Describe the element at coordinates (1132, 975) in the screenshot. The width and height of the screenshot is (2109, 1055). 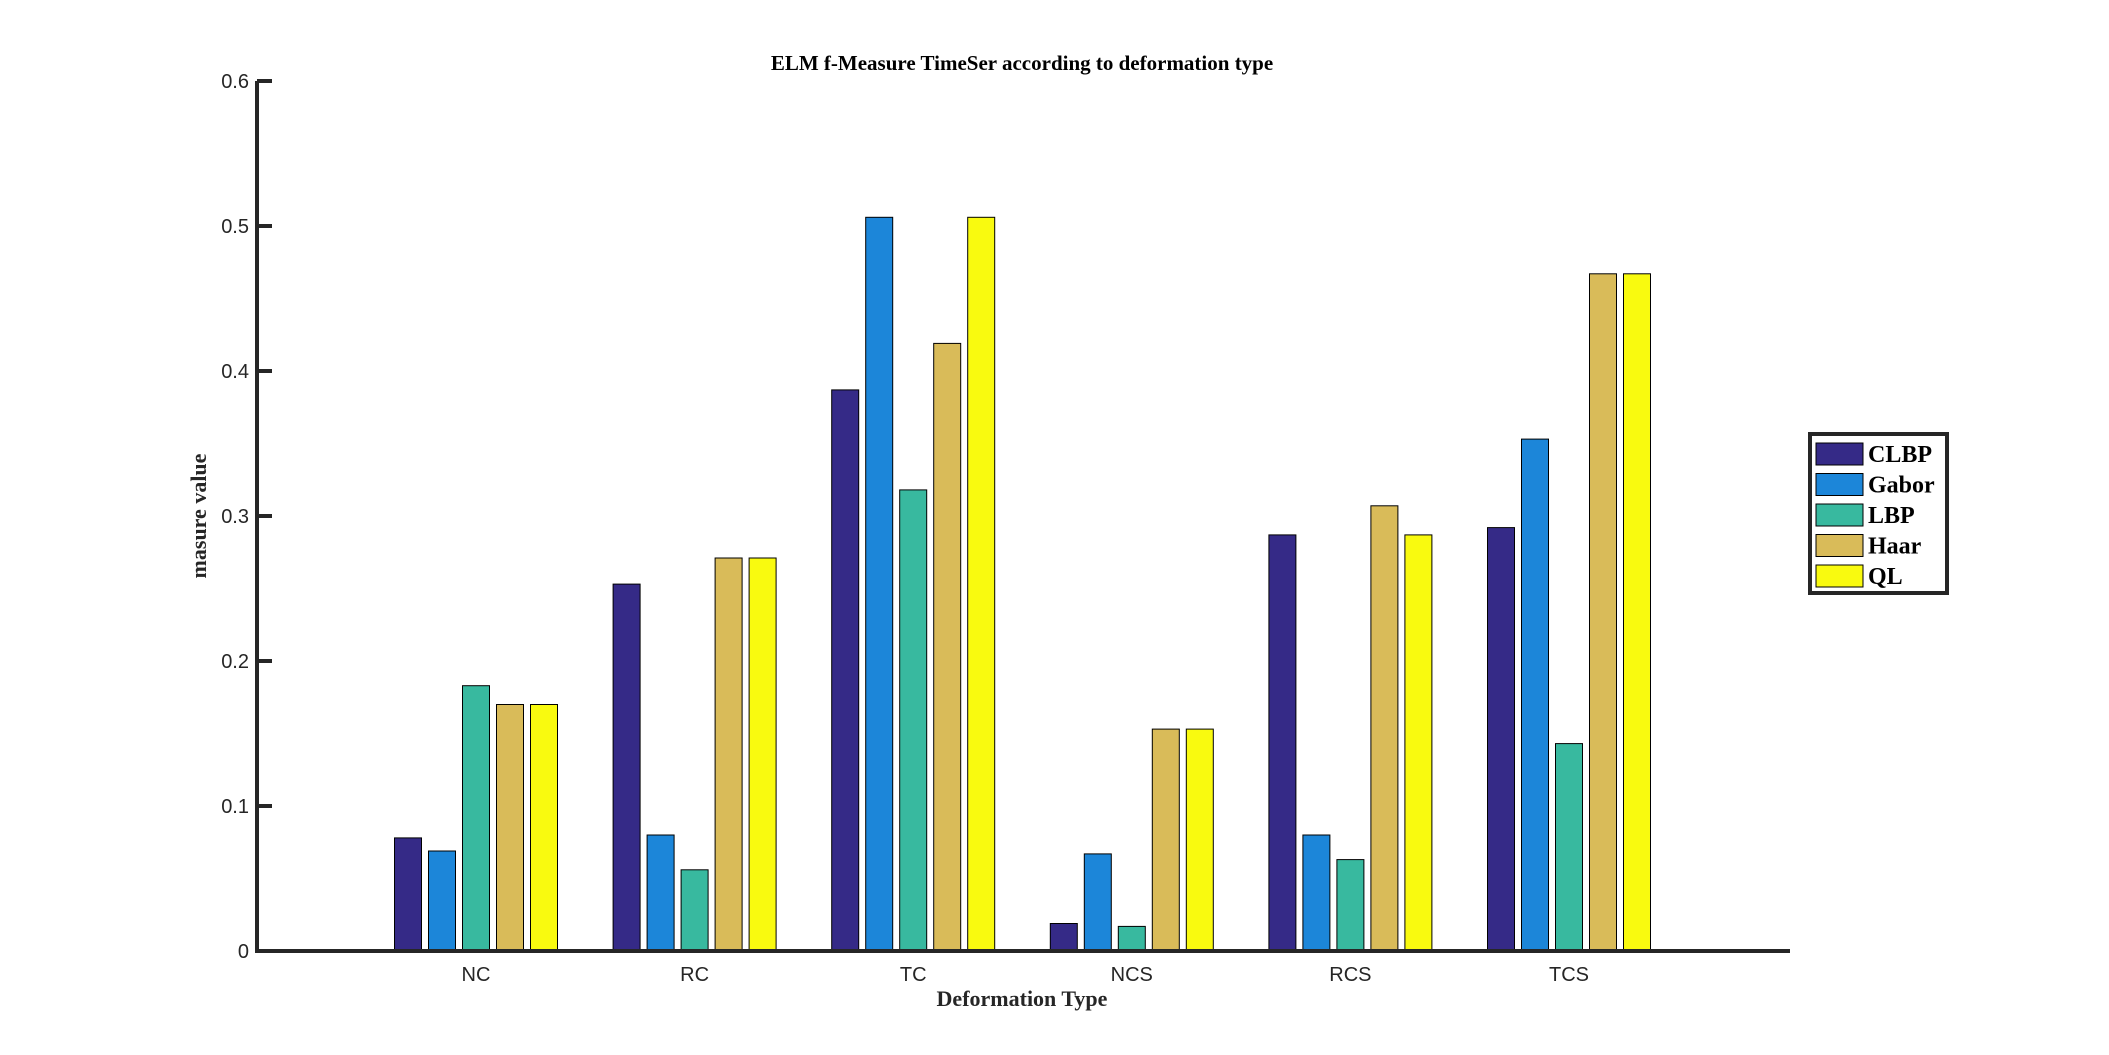
I see `x-tick-label: NCS` at that location.